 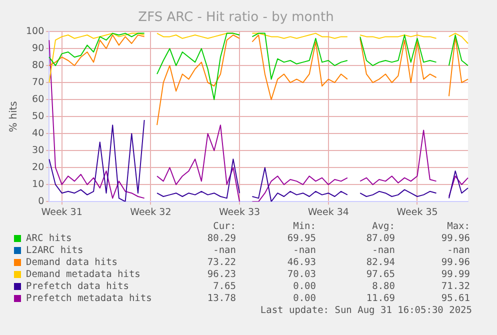 I want to click on text: 73.22, so click(x=221, y=263).